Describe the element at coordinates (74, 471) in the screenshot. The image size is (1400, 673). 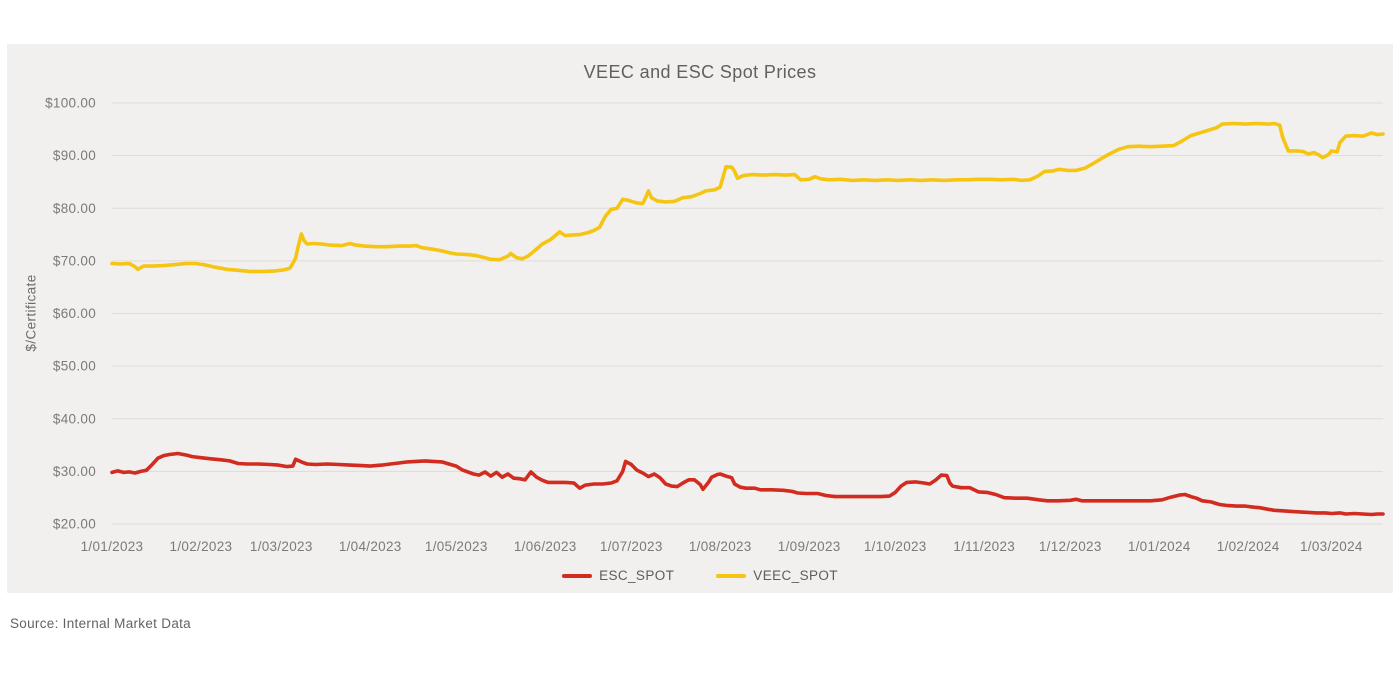
I see `y-tick-label: $30.00` at that location.